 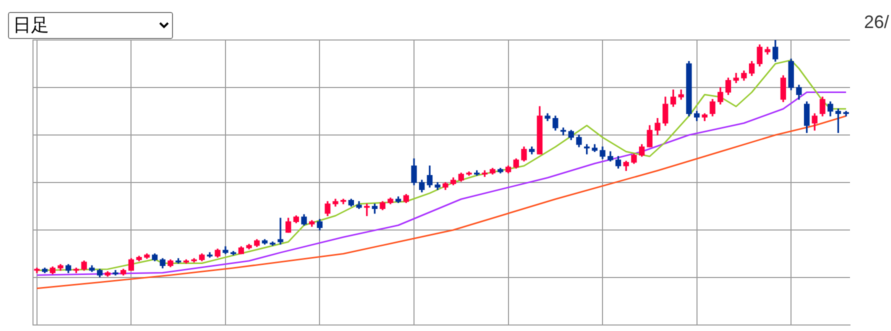 I want to click on candlestick, so click(x=281, y=231).